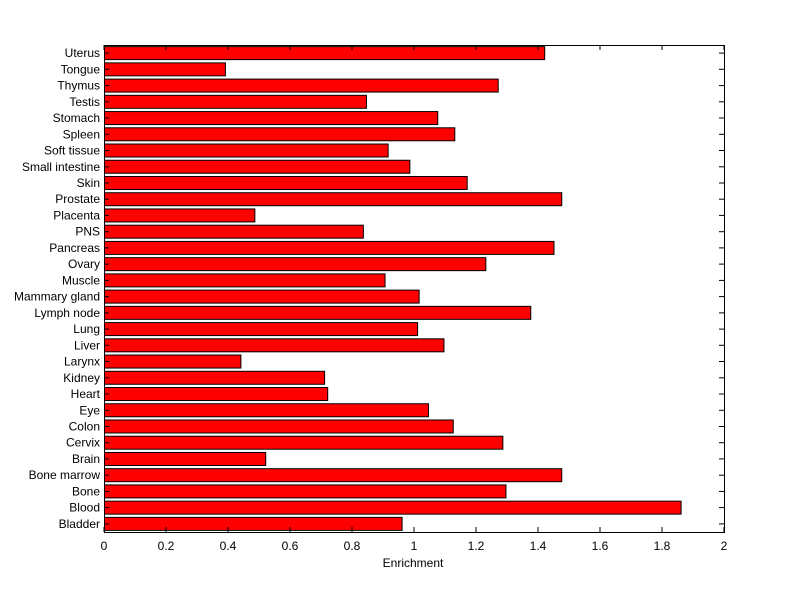 The height and width of the screenshot is (599, 800). I want to click on bar-larynx, so click(173, 361).